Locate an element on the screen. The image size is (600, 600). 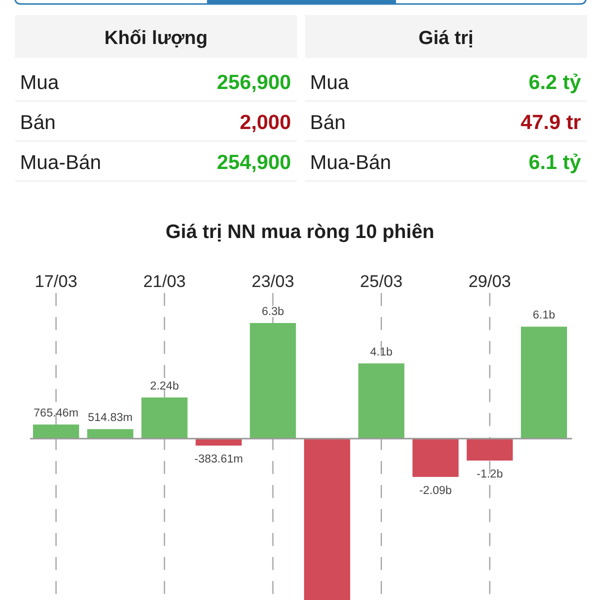
text: 2,000 is located at coordinates (265, 122).